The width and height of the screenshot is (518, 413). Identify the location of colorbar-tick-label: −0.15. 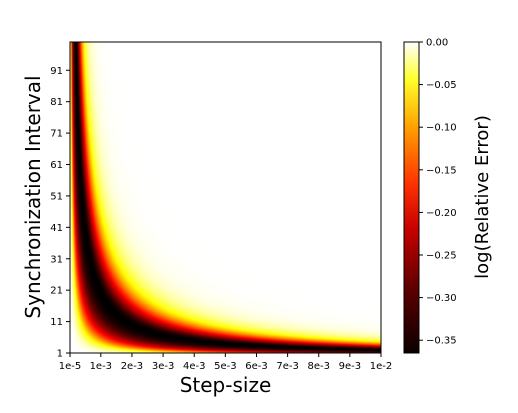
(441, 170).